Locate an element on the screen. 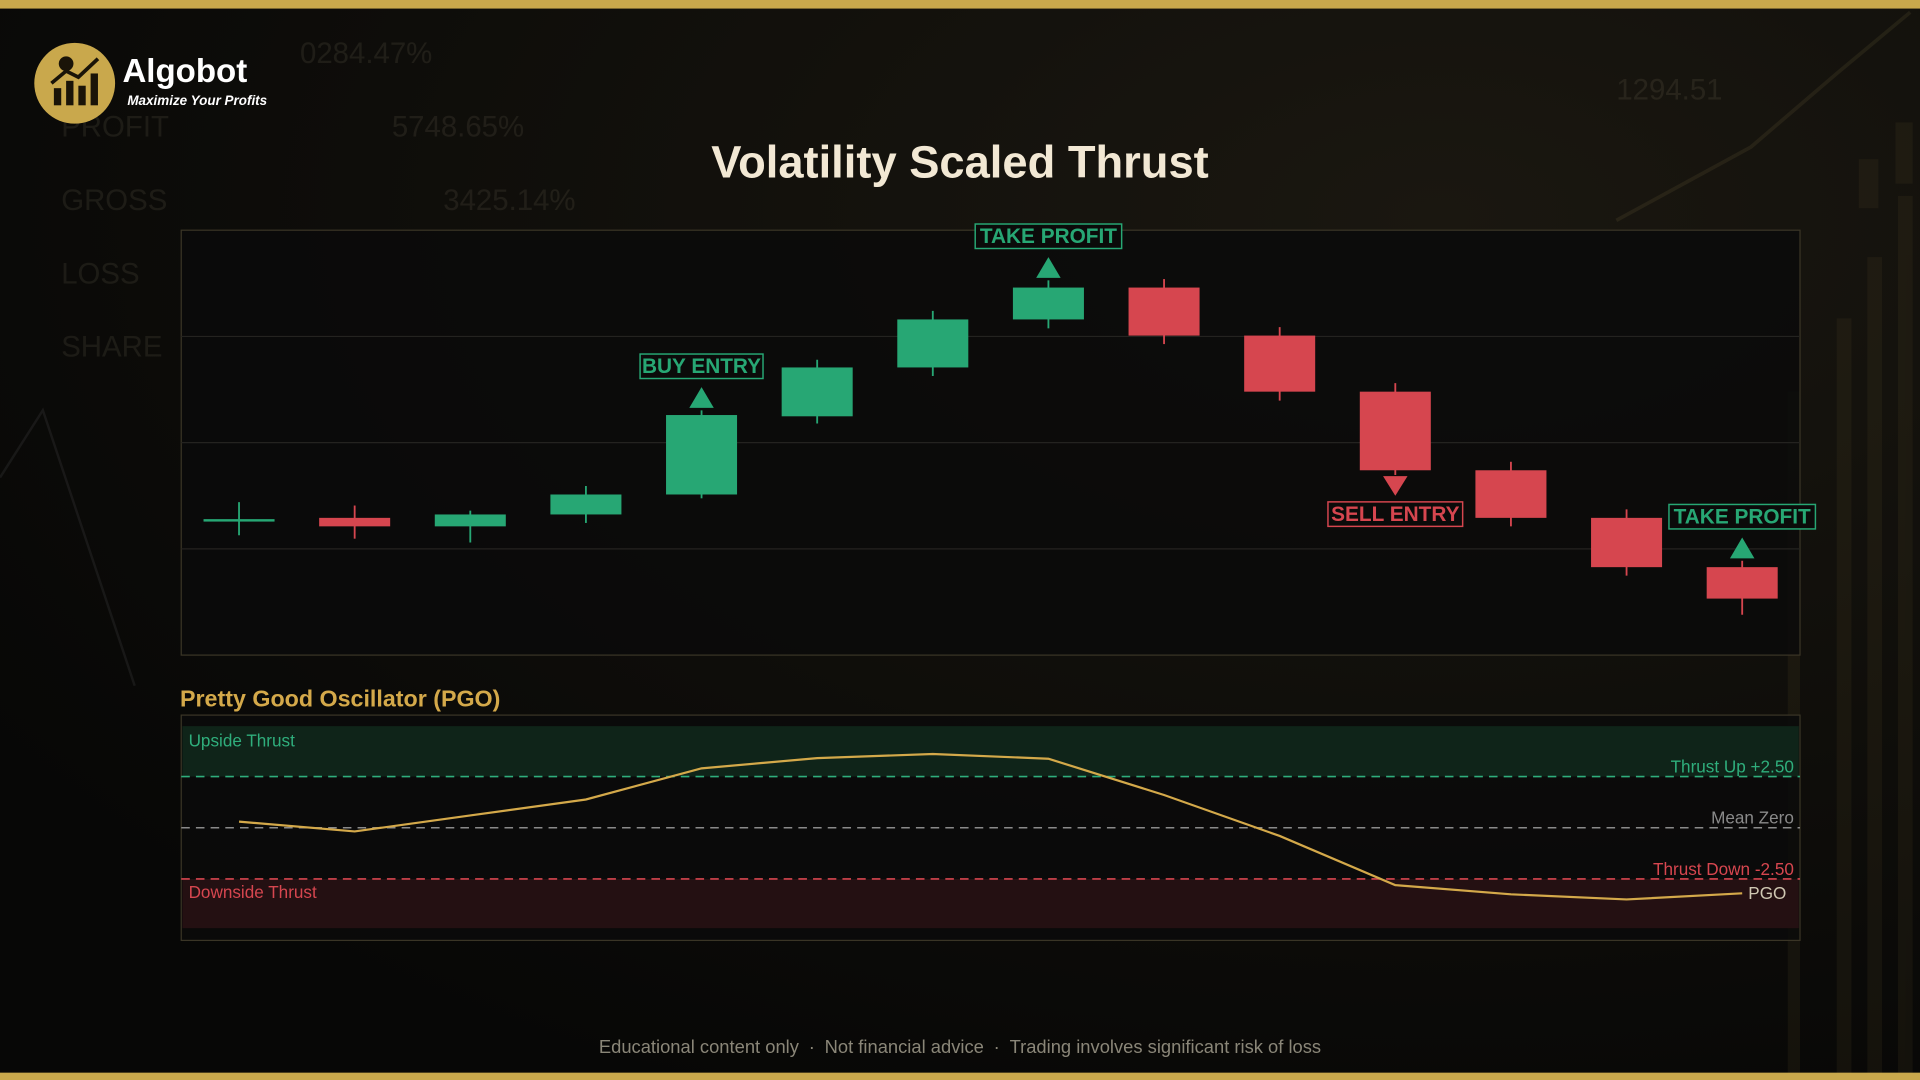  signal-label: SELL ENTRY is located at coordinates (1395, 514).